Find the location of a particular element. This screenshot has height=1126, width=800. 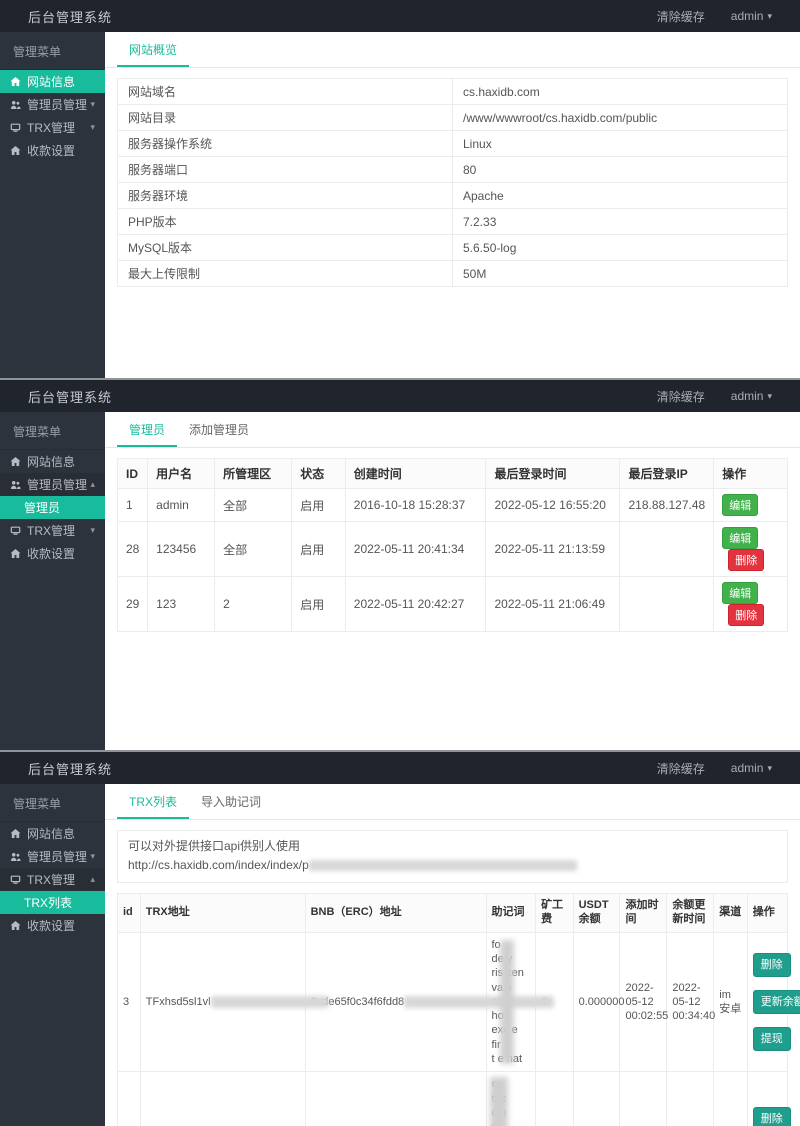

update-balance-button: 更新余额 is located at coordinates (776, 1002).